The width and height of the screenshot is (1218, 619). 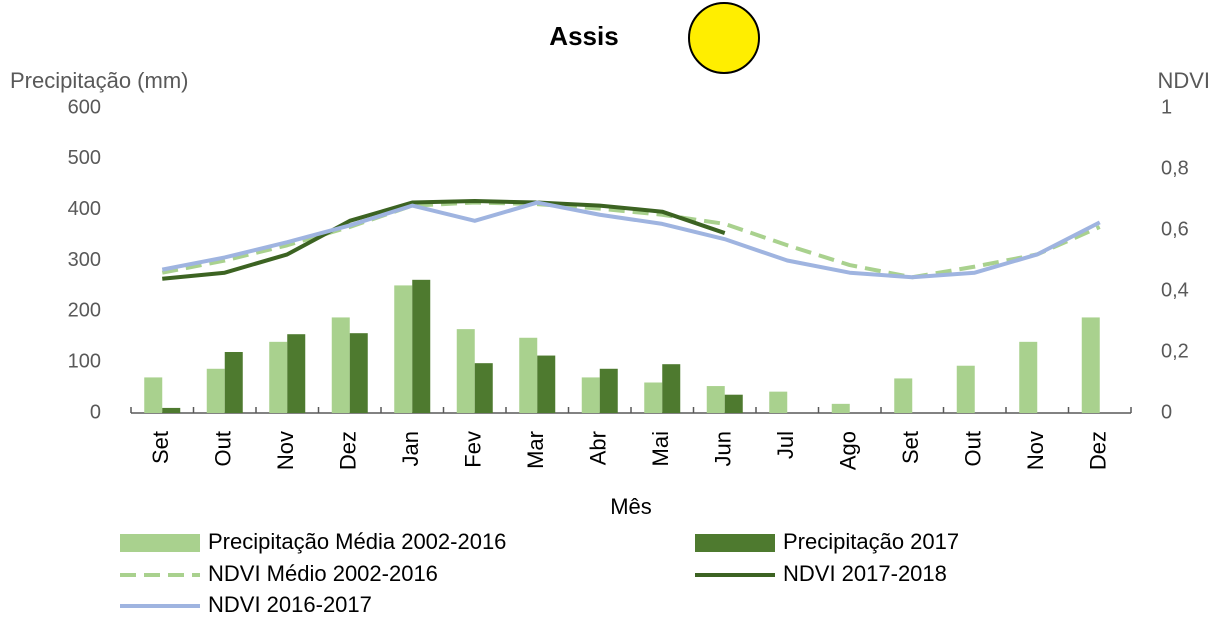 What do you see at coordinates (1183, 80) in the screenshot?
I see `y2-axis-label: NDVI` at bounding box center [1183, 80].